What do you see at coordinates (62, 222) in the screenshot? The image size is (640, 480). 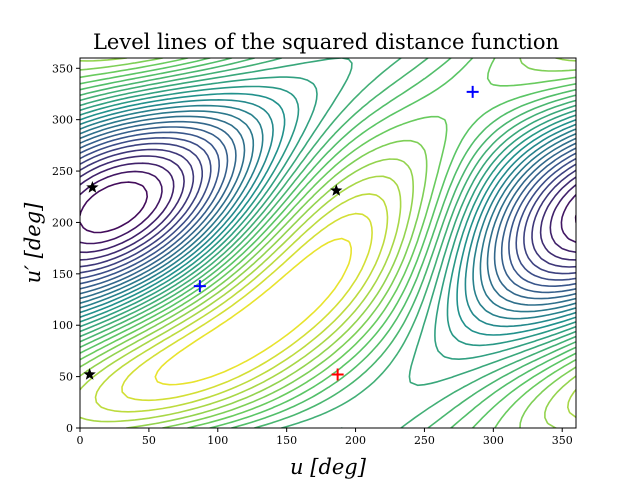 I see `y-tick-label: 200` at bounding box center [62, 222].